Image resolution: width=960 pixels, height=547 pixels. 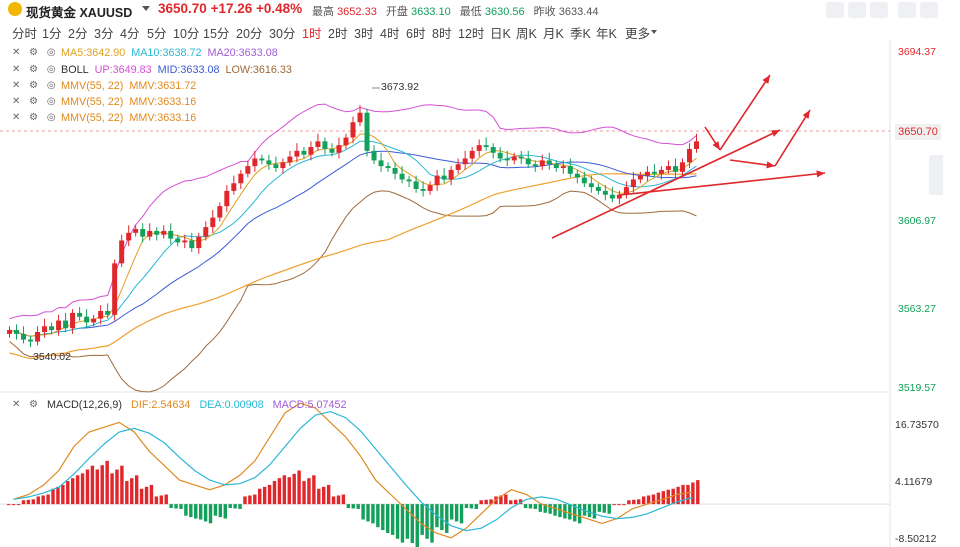 What do you see at coordinates (146, 8) in the screenshot?
I see `symbol-dropdown-icon` at bounding box center [146, 8].